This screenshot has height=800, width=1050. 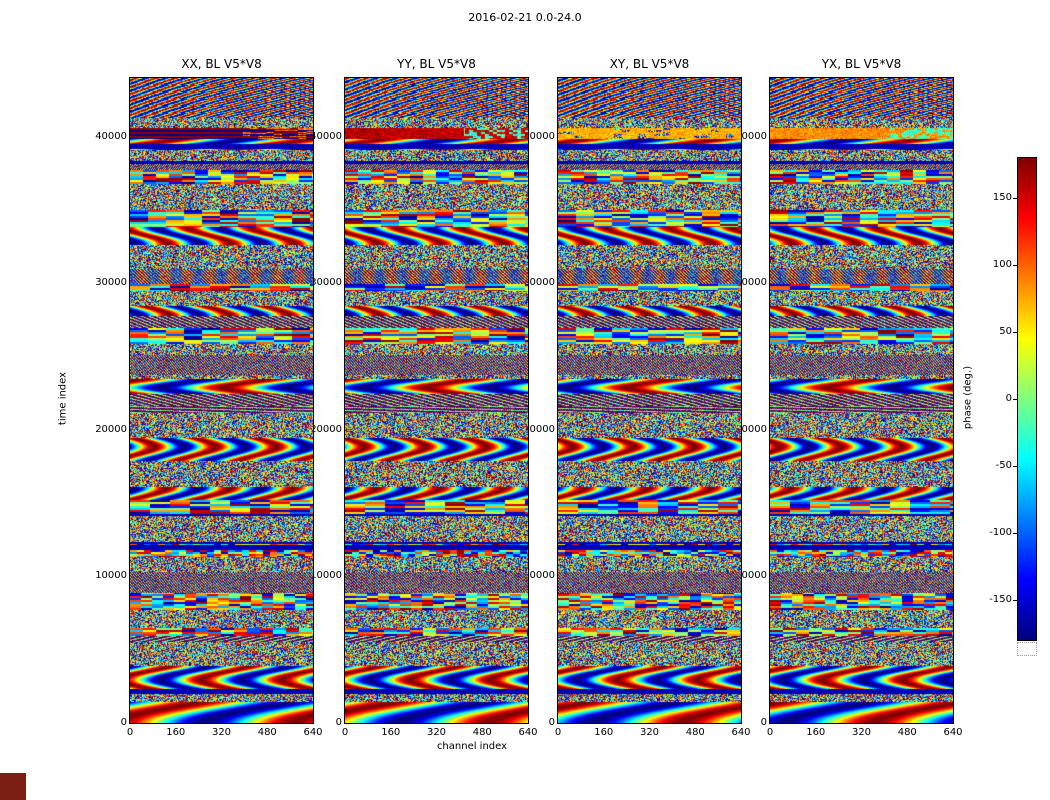 What do you see at coordinates (1027, 649) in the screenshot?
I see `colorbar-extension` at bounding box center [1027, 649].